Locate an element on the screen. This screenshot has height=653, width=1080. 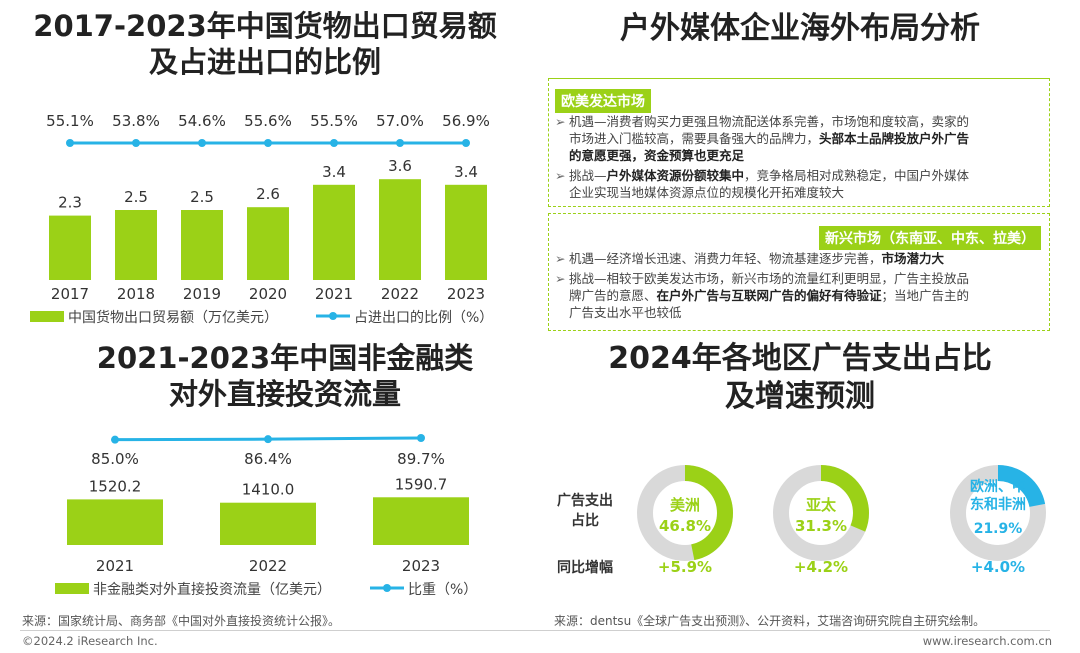
share-point-label: 57.0% is located at coordinates (400, 121).